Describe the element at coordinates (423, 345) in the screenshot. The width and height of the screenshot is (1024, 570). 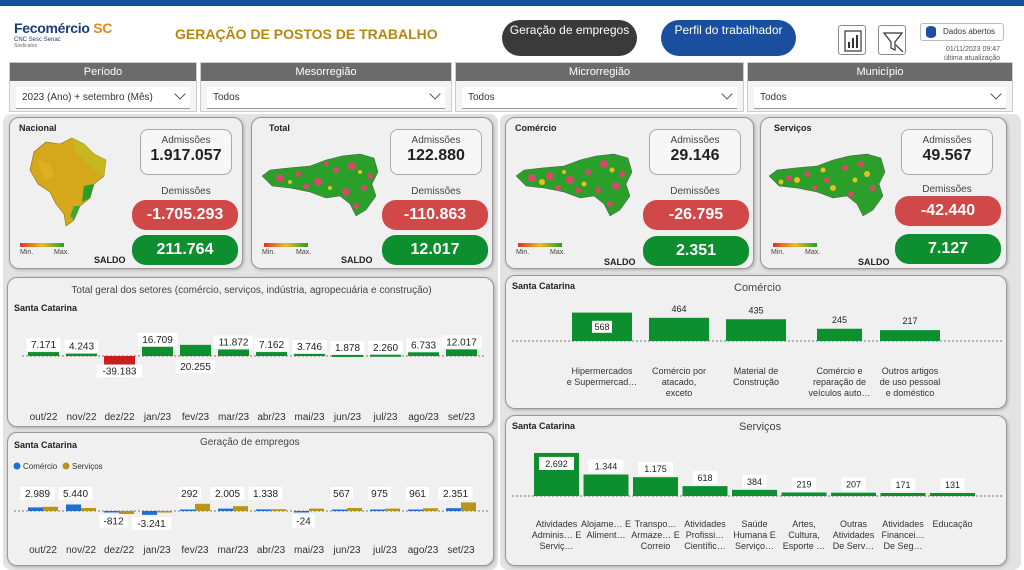
I see `data-label: 6.733` at that location.